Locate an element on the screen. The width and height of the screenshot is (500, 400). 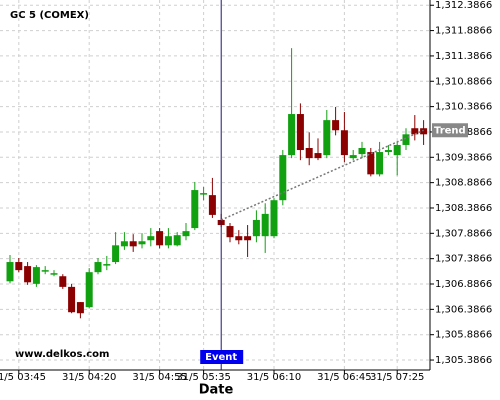
y-tick-label: 1,311.8866 is located at coordinates (463, 31).